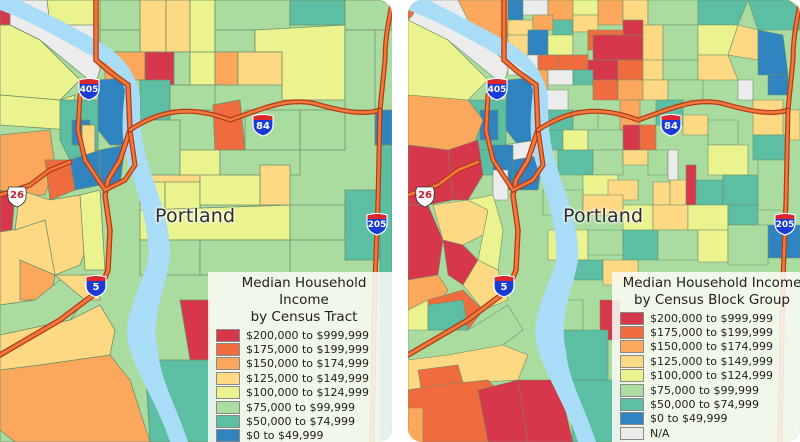 The width and height of the screenshot is (800, 442). Describe the element at coordinates (712, 300) in the screenshot. I see `legend-title-line2: by Census Block Group` at that location.